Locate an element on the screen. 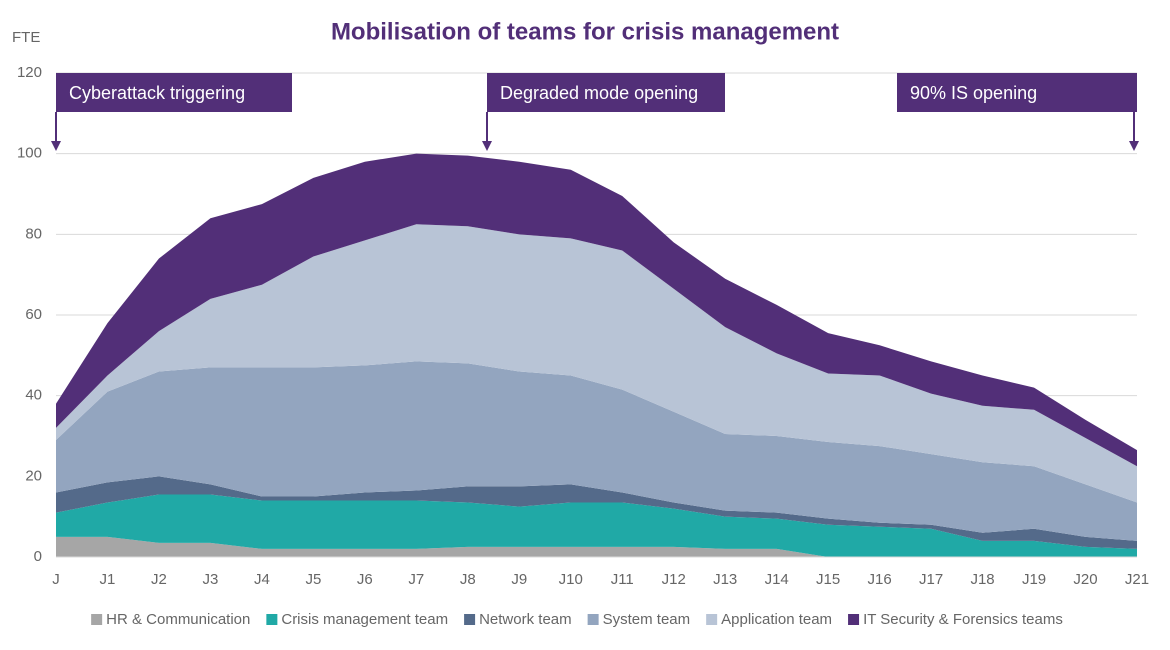 Image resolution: width=1170 pixels, height=650 pixels. x-tick-label: J17 is located at coordinates (931, 579).